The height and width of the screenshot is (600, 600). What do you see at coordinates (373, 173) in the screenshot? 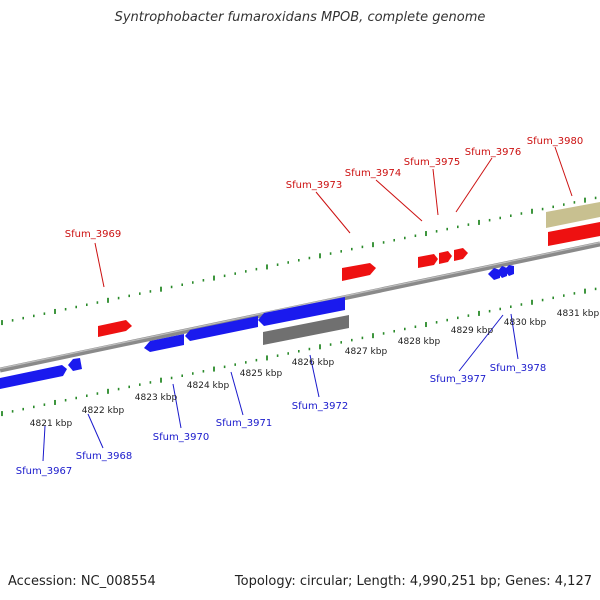
I see `label-Sfum_3974: Sfum_3974` at bounding box center [373, 173].